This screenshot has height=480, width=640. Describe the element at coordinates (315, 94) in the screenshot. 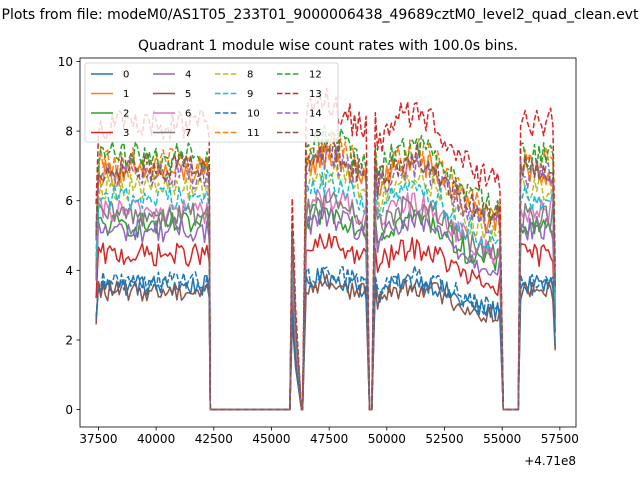

I see `legend-label-module-13: 13` at that location.